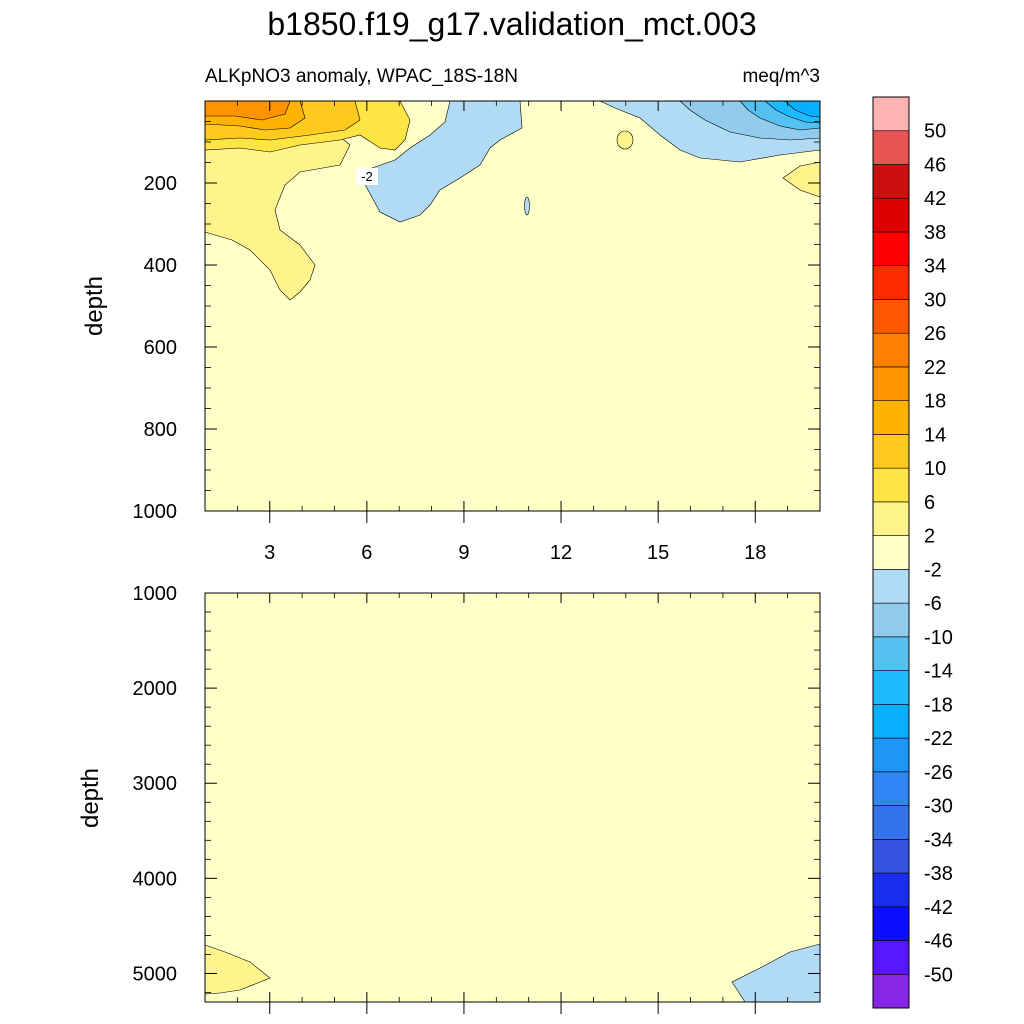  What do you see at coordinates (269, 553) in the screenshot?
I see `x-tick-label: 3` at bounding box center [269, 553].